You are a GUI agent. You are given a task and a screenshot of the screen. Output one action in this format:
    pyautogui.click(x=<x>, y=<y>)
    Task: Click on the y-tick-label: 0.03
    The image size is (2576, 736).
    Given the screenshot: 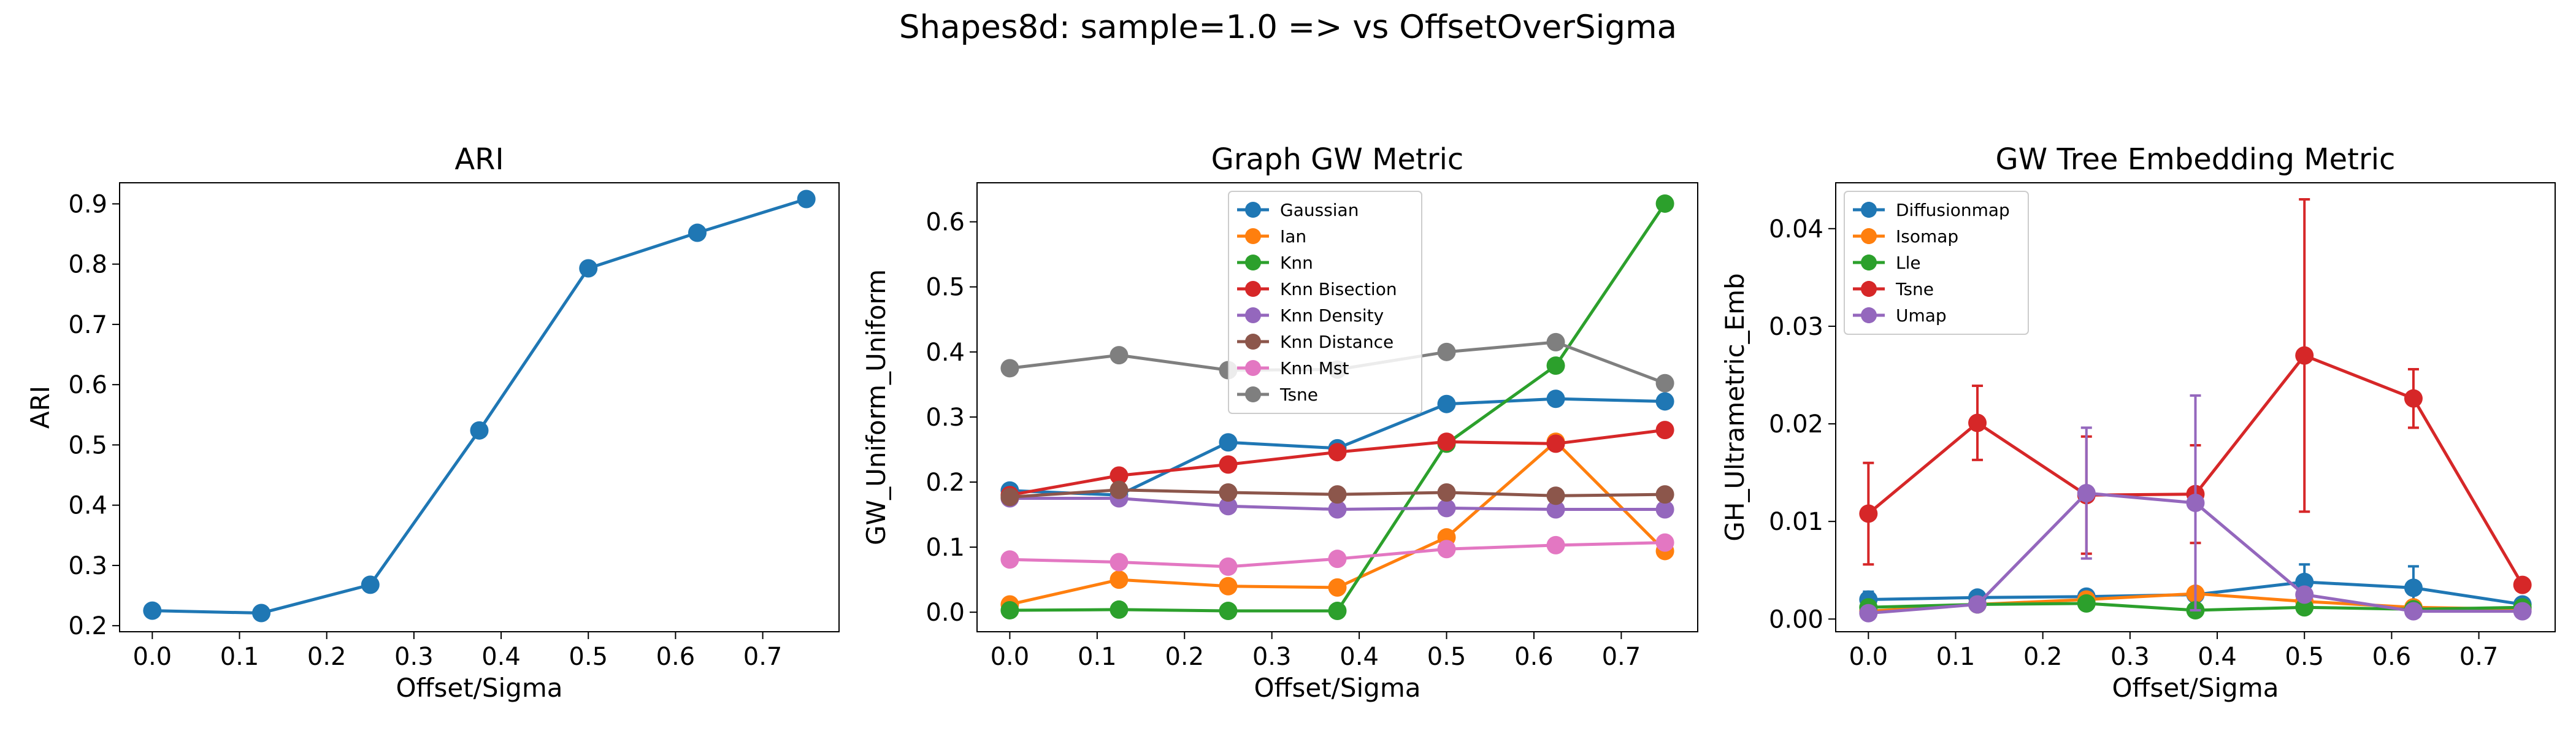 What is the action you would take?
    pyautogui.click(x=1796, y=327)
    